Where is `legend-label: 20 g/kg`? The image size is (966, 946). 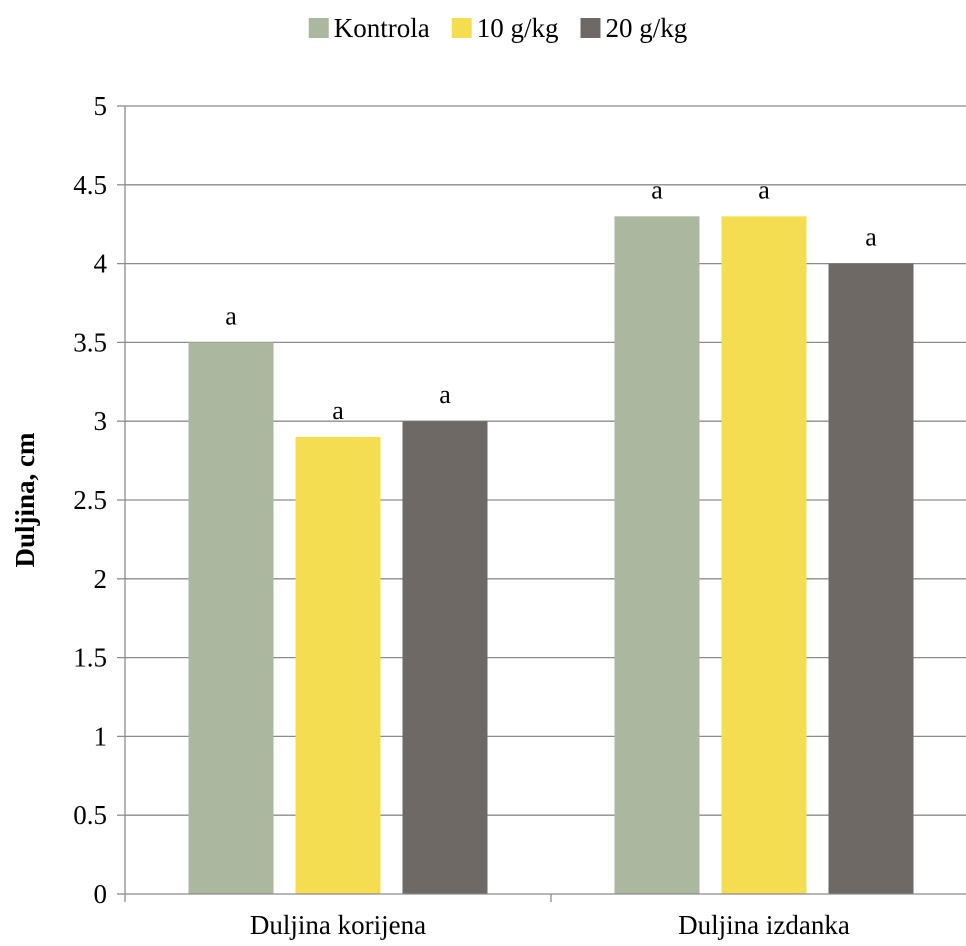 legend-label: 20 g/kg is located at coordinates (646, 28).